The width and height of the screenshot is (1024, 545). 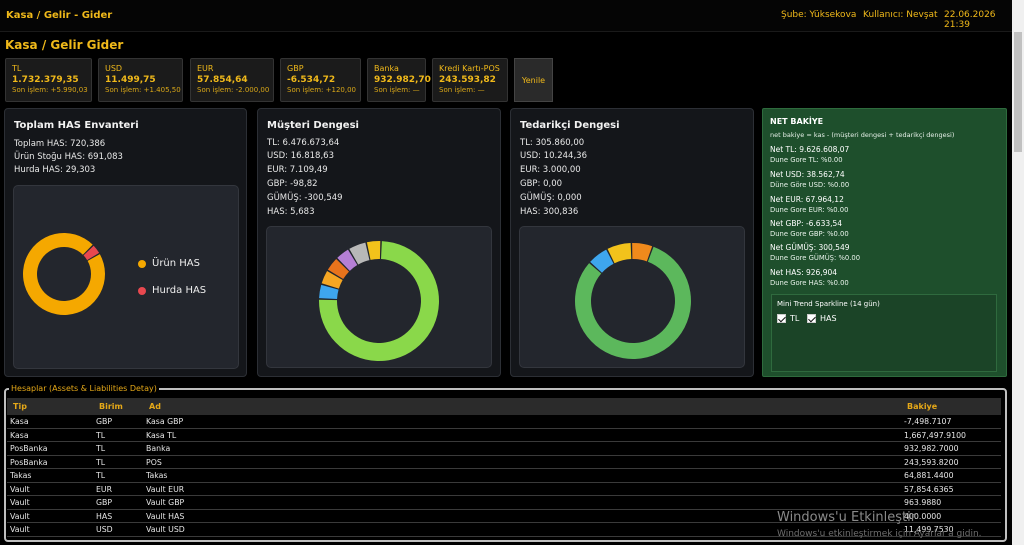 I want to click on supplier-donut-chart, so click(x=633, y=301).